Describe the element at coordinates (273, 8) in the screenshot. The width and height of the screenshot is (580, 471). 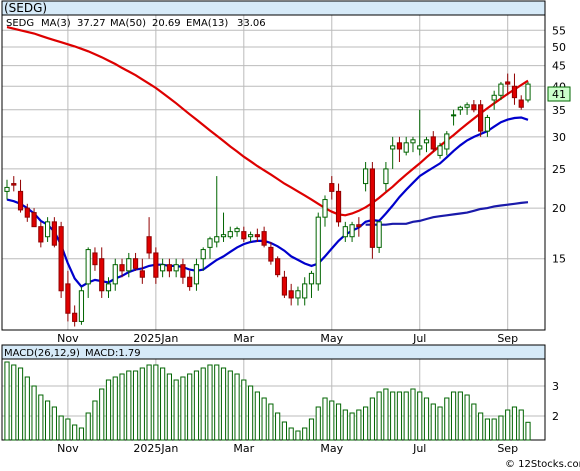
I see `main-panel-header` at that location.